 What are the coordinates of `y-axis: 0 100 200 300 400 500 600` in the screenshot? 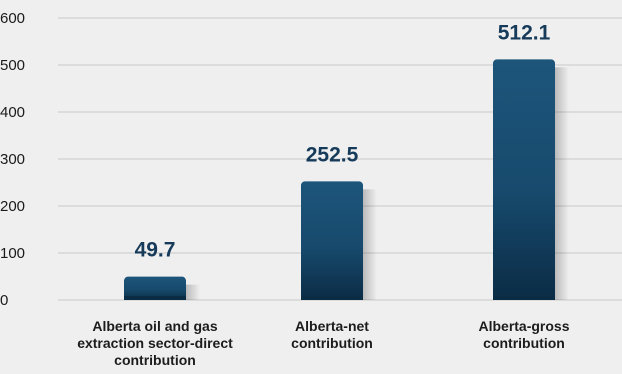 It's located at (12, 159).